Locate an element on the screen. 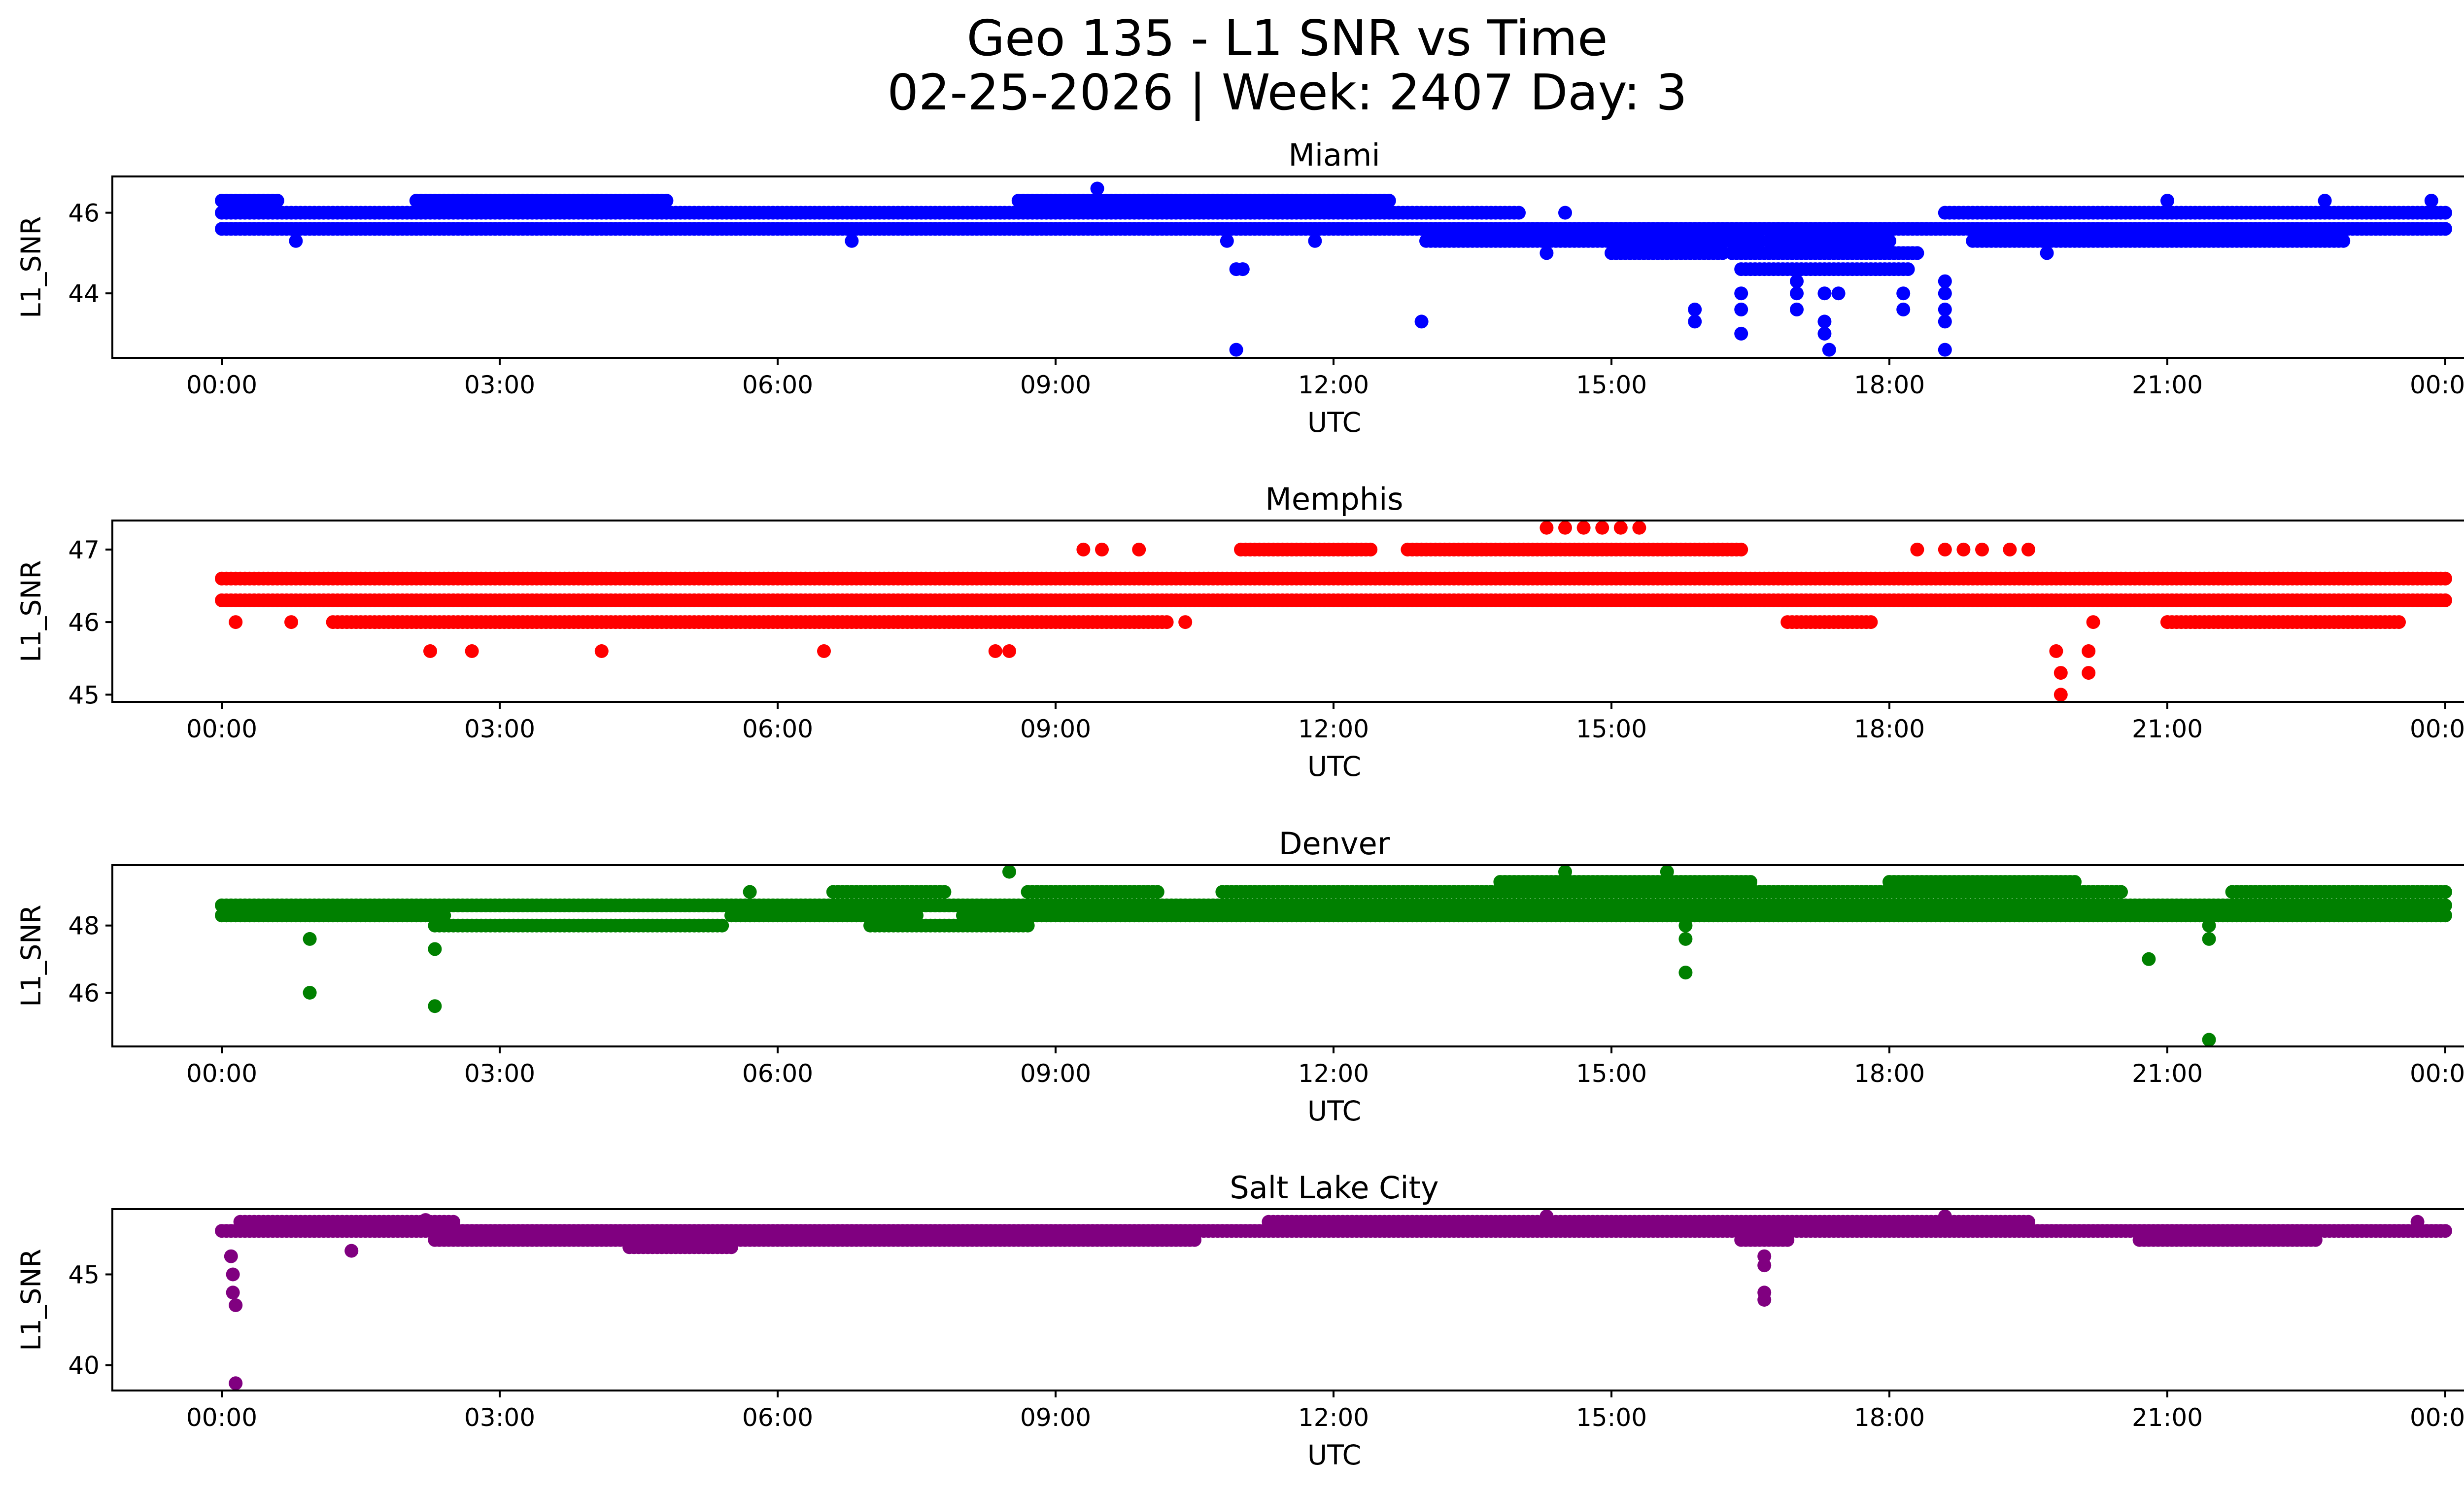 The image size is (2464, 1495). y-tick-label: 44 is located at coordinates (84, 293).